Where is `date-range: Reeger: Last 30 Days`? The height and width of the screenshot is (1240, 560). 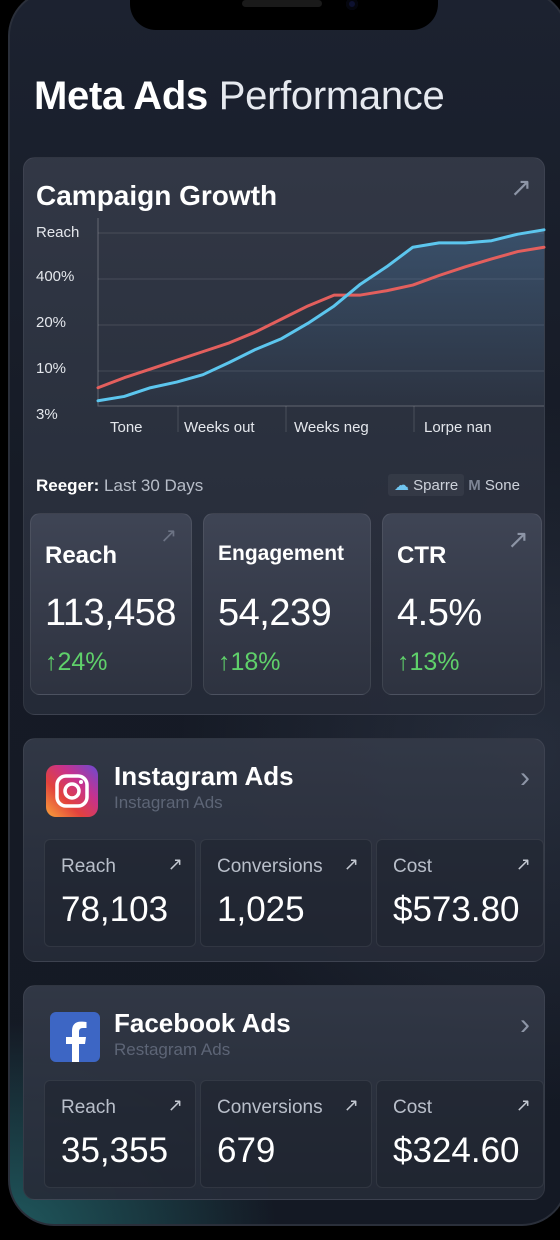 date-range: Reeger: Last 30 Days is located at coordinates (119, 486).